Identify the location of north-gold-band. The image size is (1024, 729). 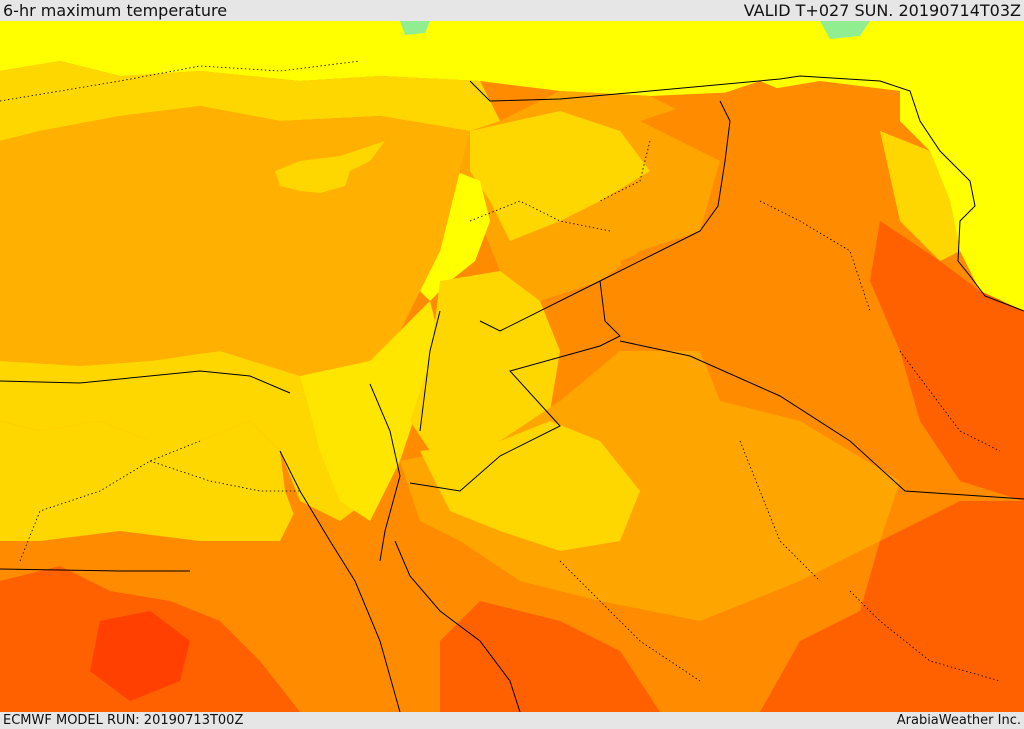
(250, 101).